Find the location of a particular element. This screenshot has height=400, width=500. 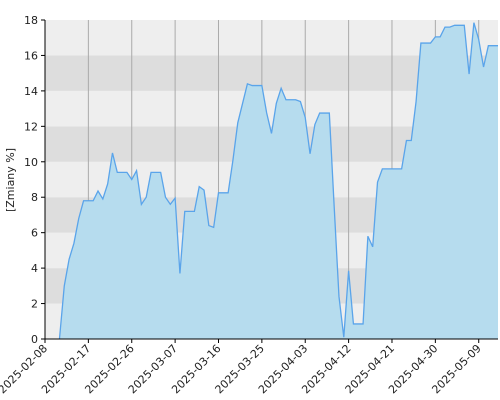

y-axis-label: [Zmiany %] is located at coordinates (10, 180).